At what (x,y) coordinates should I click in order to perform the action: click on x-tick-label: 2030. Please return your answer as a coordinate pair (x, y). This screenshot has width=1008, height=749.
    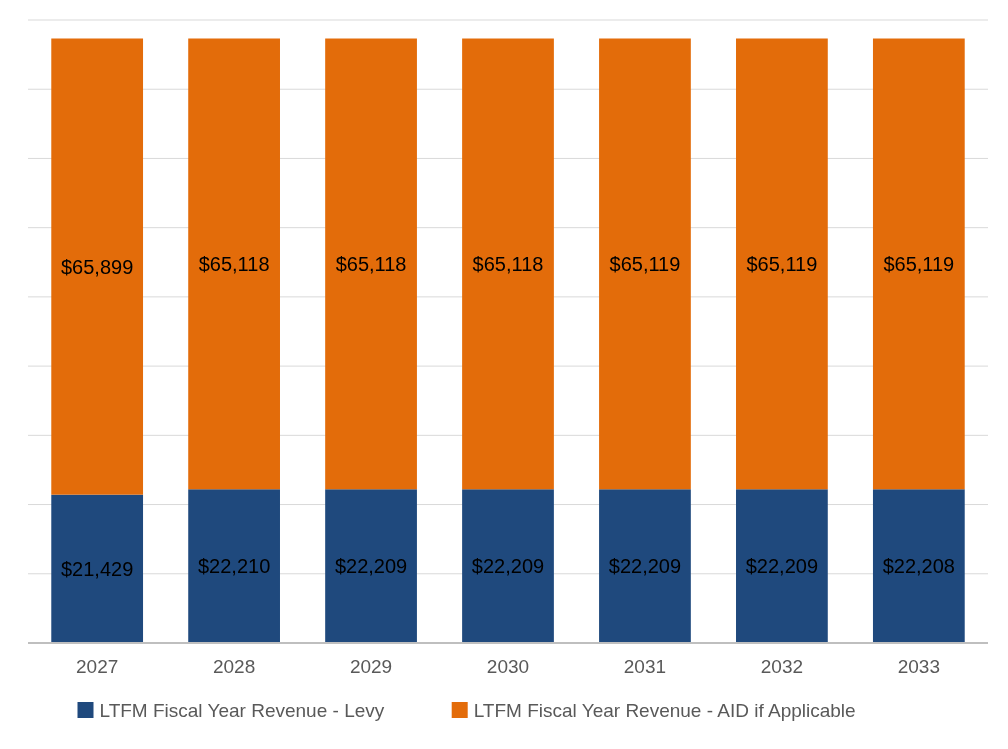
    Looking at the image, I should click on (508, 666).